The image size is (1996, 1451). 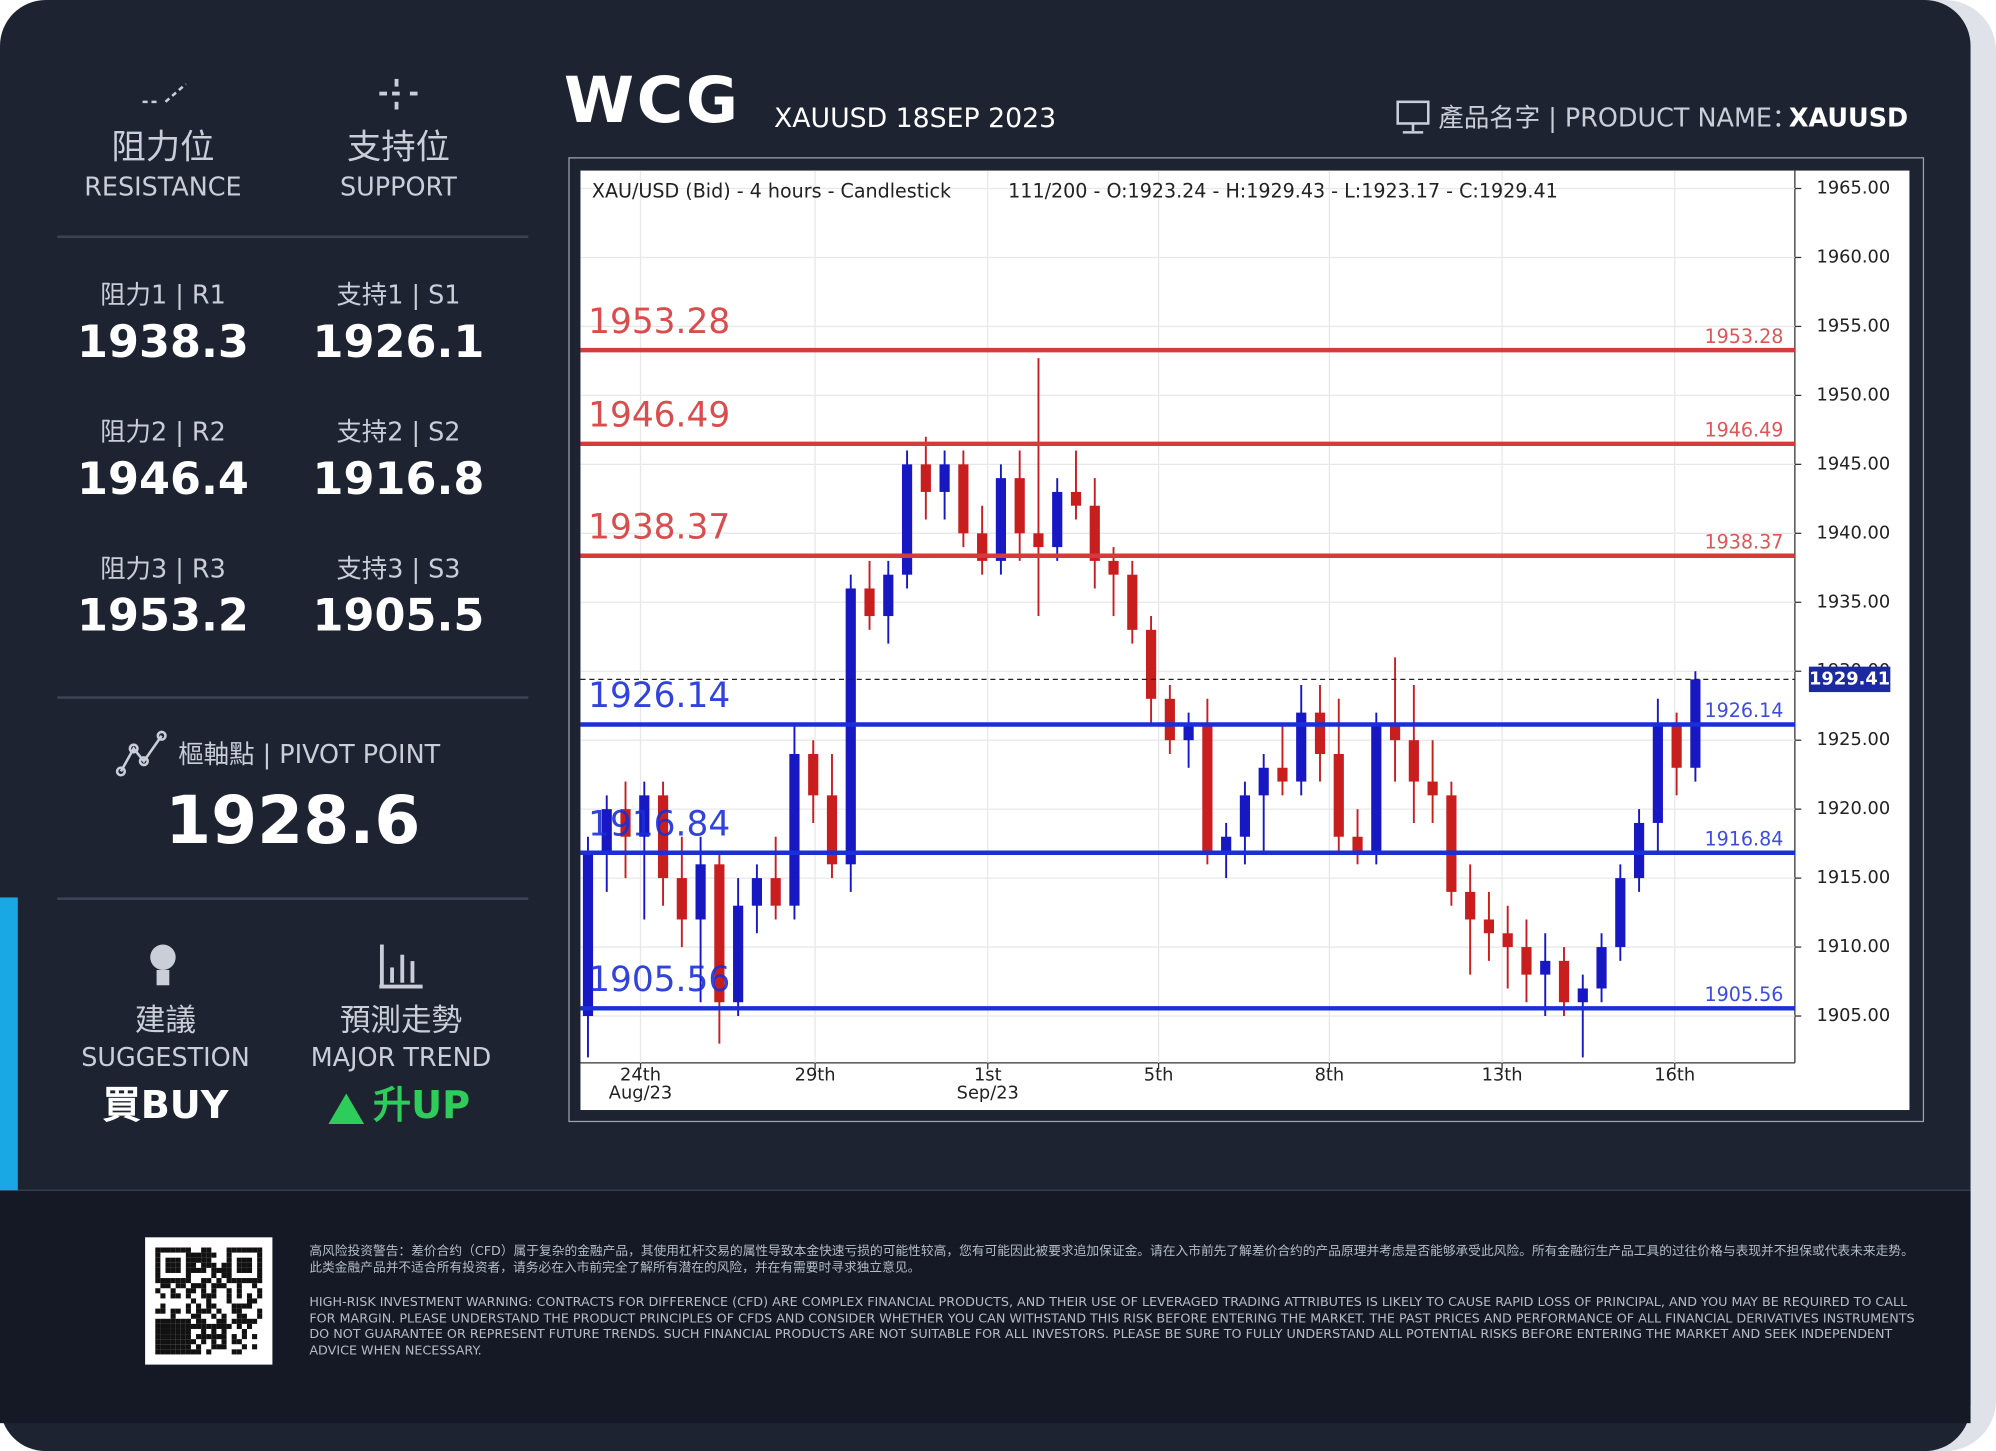 What do you see at coordinates (1413, 117) in the screenshot?
I see `monitor-icon` at bounding box center [1413, 117].